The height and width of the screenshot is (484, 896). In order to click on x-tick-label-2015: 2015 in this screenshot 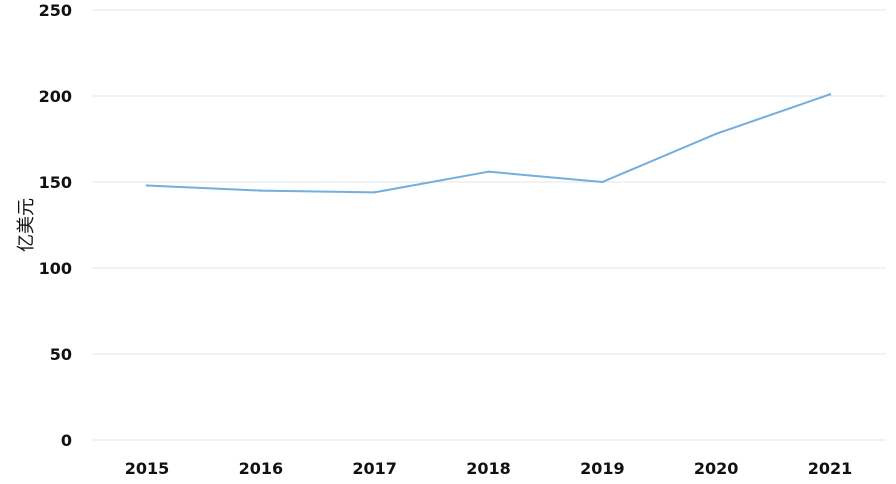, I will do `click(147, 468)`.